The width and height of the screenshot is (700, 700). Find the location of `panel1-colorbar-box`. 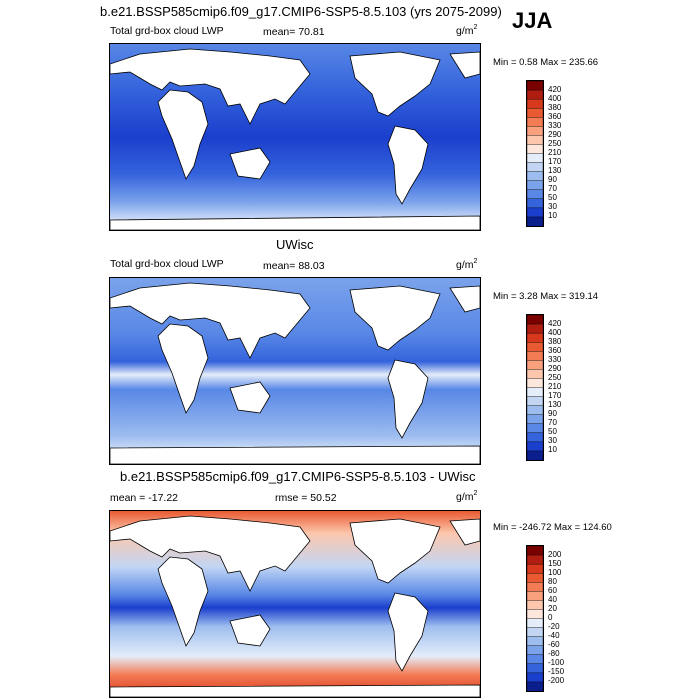

panel1-colorbar-box is located at coordinates (535, 153).